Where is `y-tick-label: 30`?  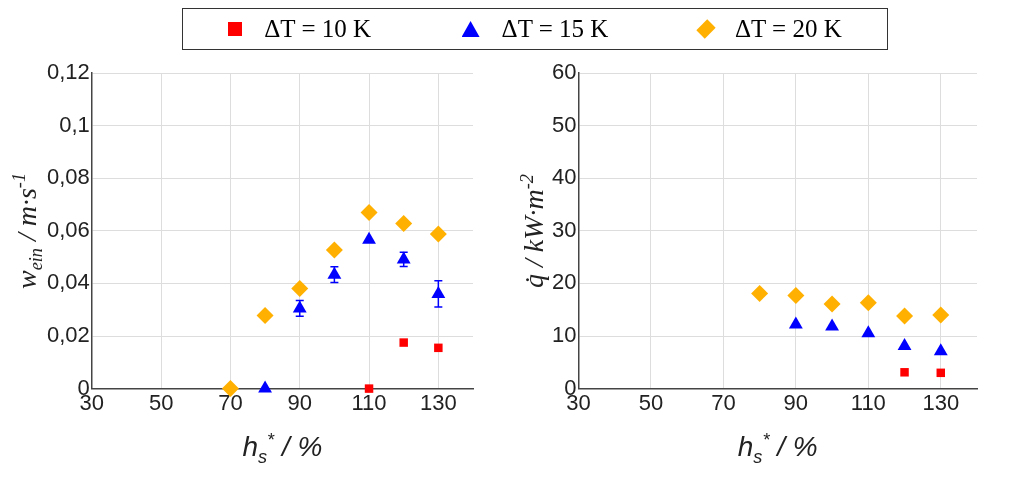 y-tick-label: 30 is located at coordinates (564, 229).